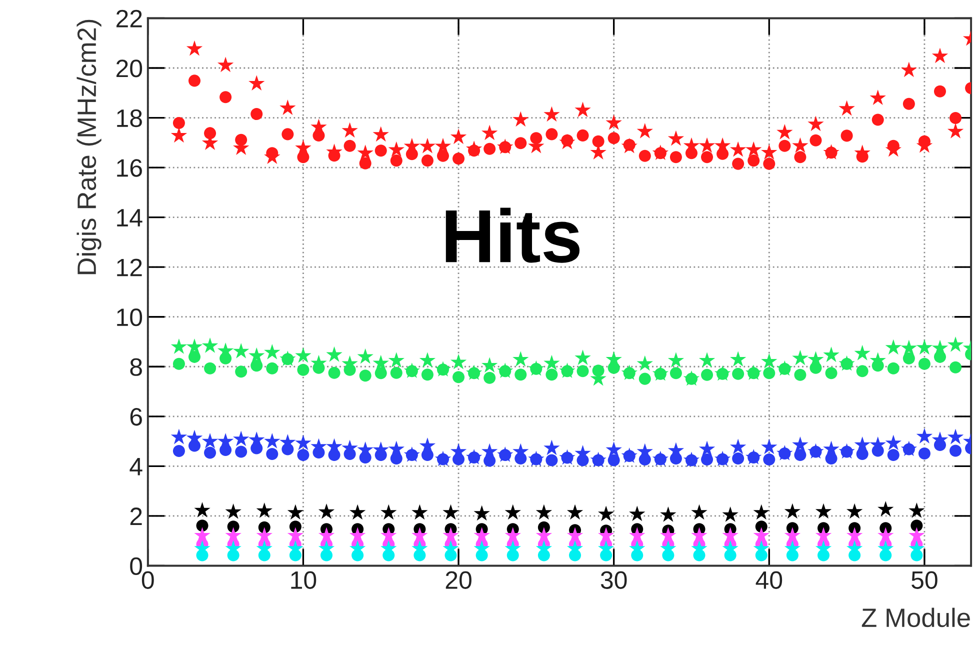 This screenshot has height=651, width=973. I want to click on annotation: Hits, so click(513, 235).